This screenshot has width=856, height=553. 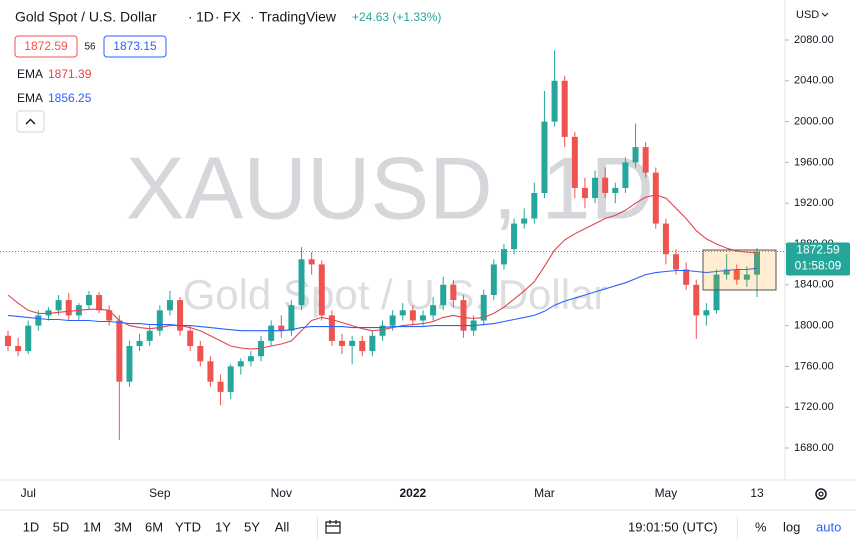 What do you see at coordinates (333, 527) in the screenshot?
I see `goto-date-button` at bounding box center [333, 527].